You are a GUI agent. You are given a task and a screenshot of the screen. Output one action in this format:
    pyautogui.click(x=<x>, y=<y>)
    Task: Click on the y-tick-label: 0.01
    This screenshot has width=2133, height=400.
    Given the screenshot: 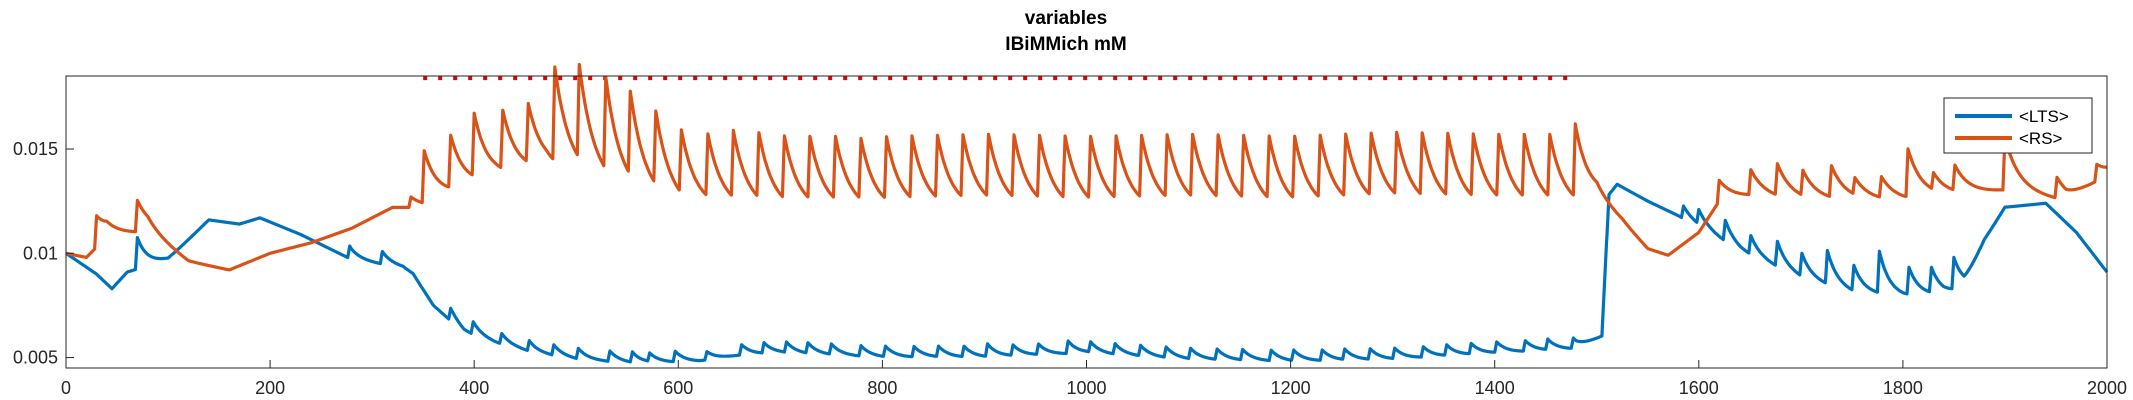 What is the action you would take?
    pyautogui.click(x=40, y=253)
    